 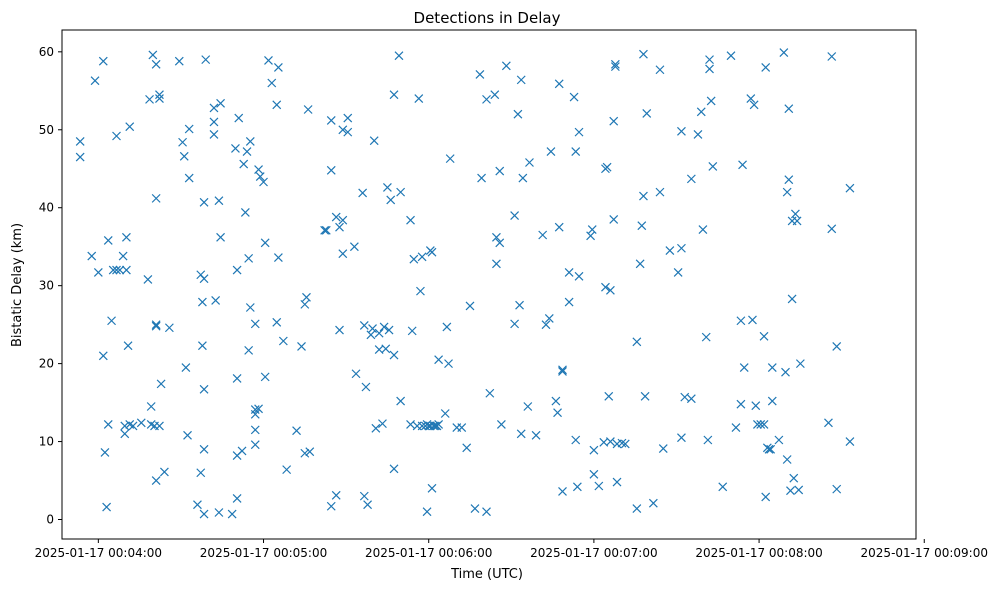 What do you see at coordinates (428, 553) in the screenshot?
I see `x-tick-label: 2025-01-17 00:06:00` at bounding box center [428, 553].